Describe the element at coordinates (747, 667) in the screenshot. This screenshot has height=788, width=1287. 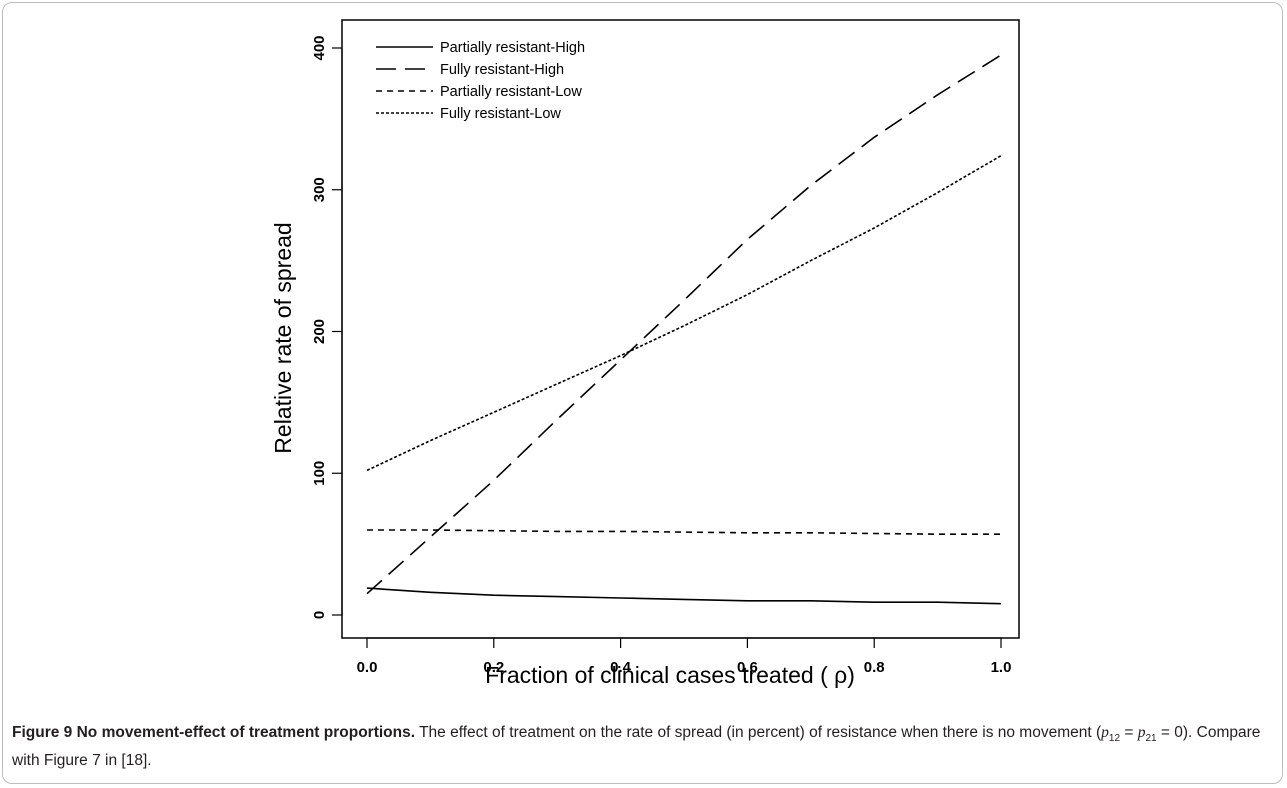
I see `x-tick-label: 0.6` at that location.